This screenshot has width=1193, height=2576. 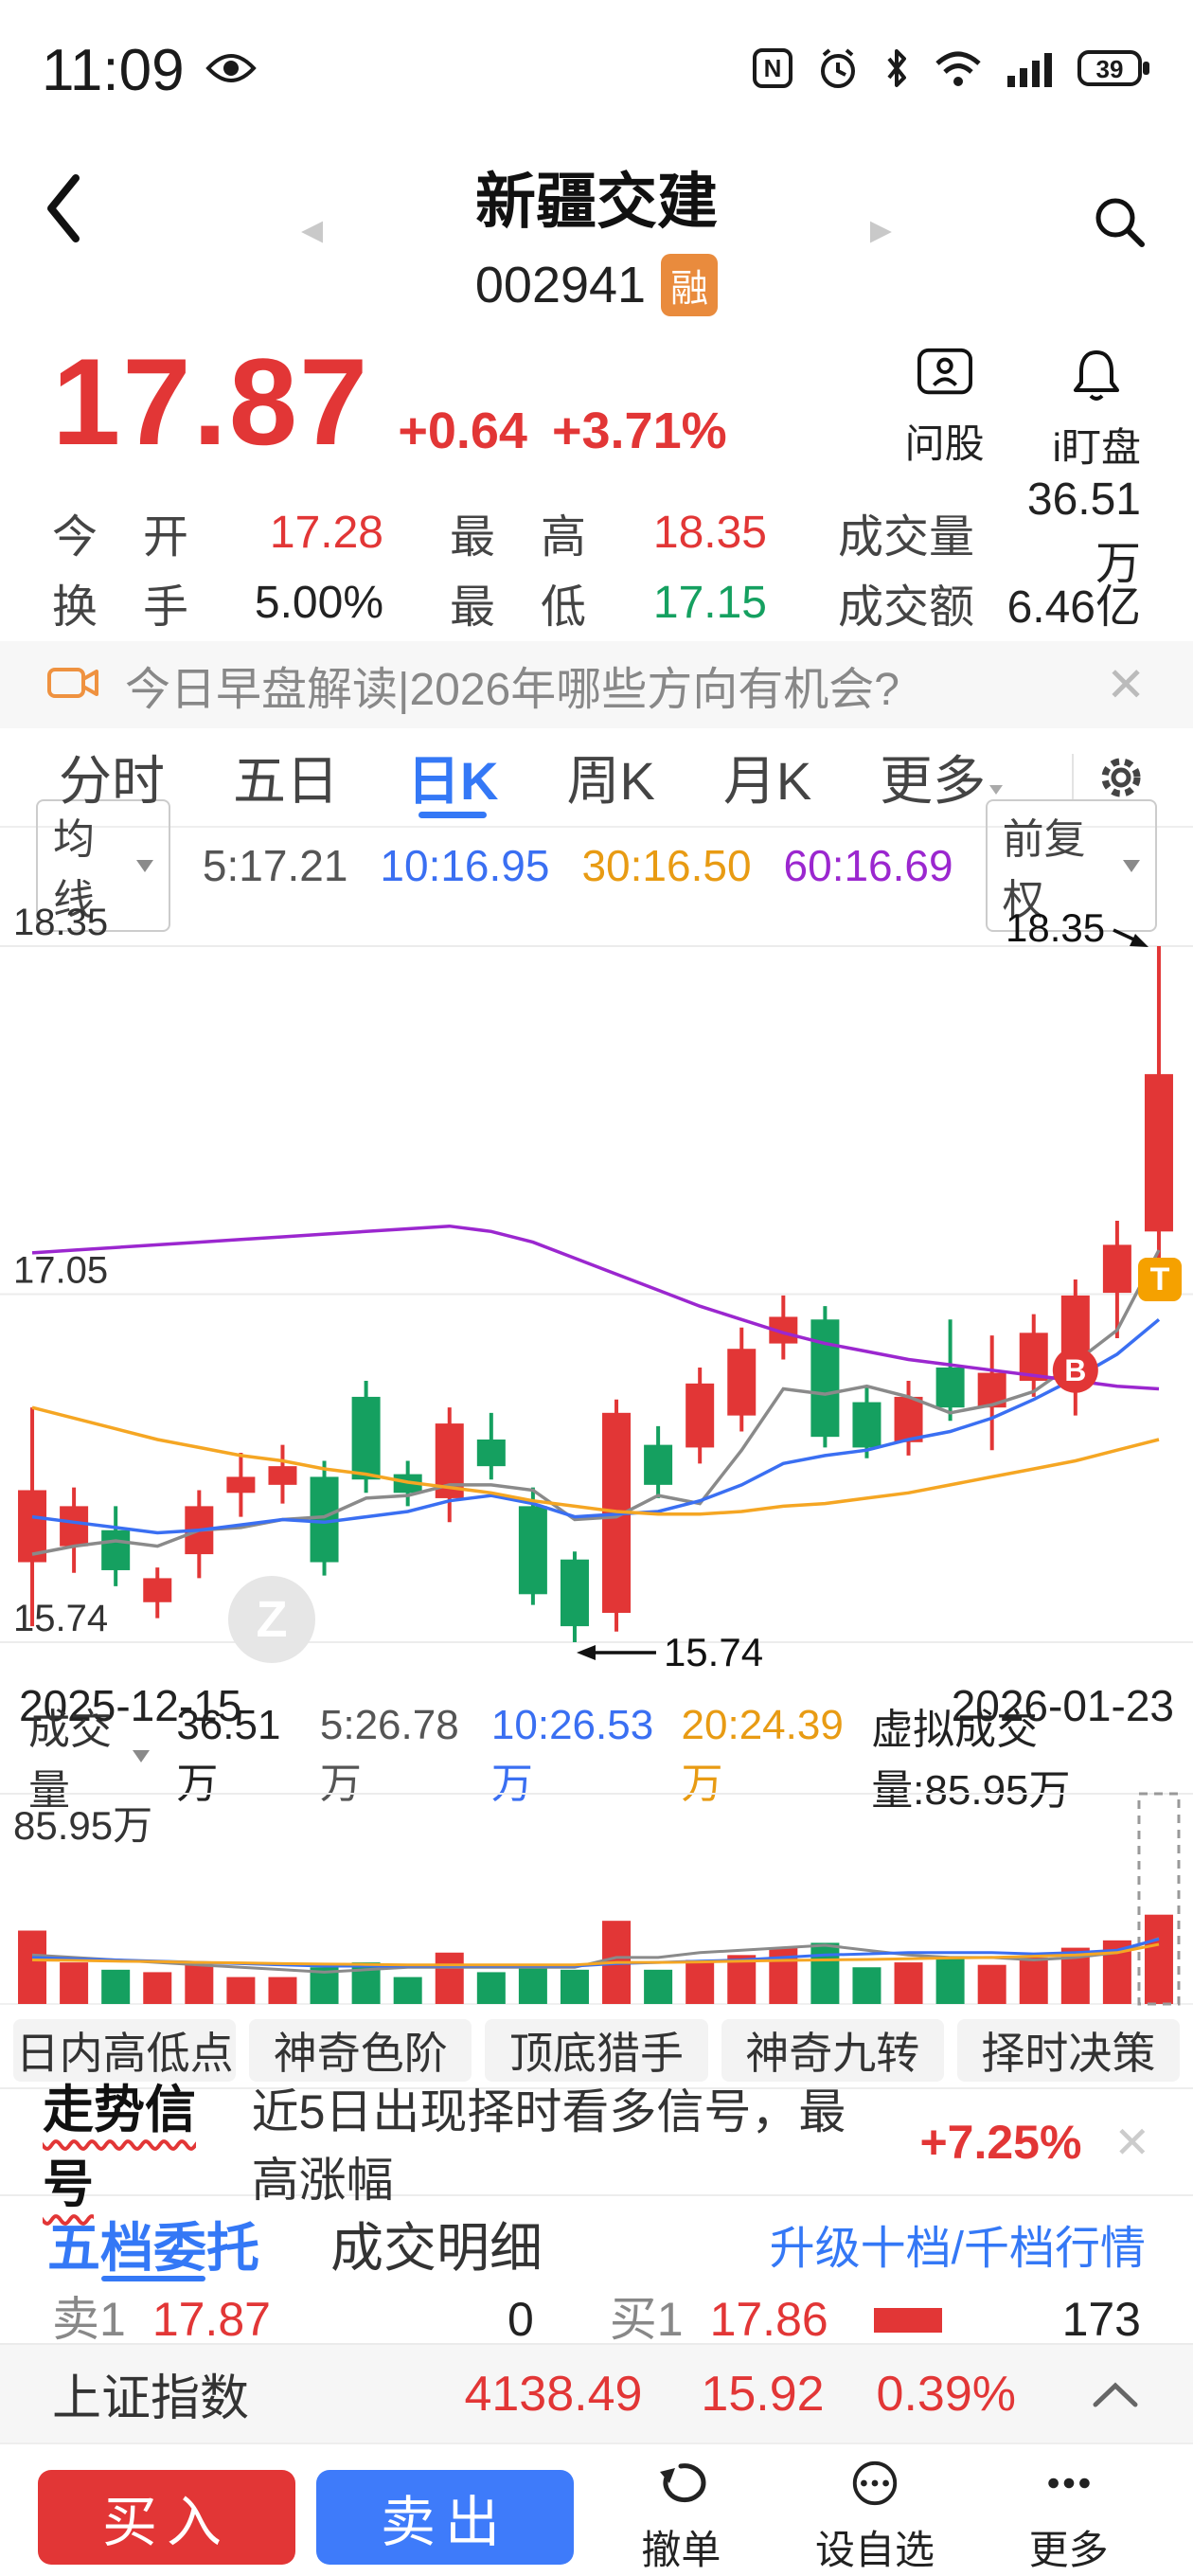 I want to click on tool-magic-nine: 神奇九转, so click(x=832, y=2050).